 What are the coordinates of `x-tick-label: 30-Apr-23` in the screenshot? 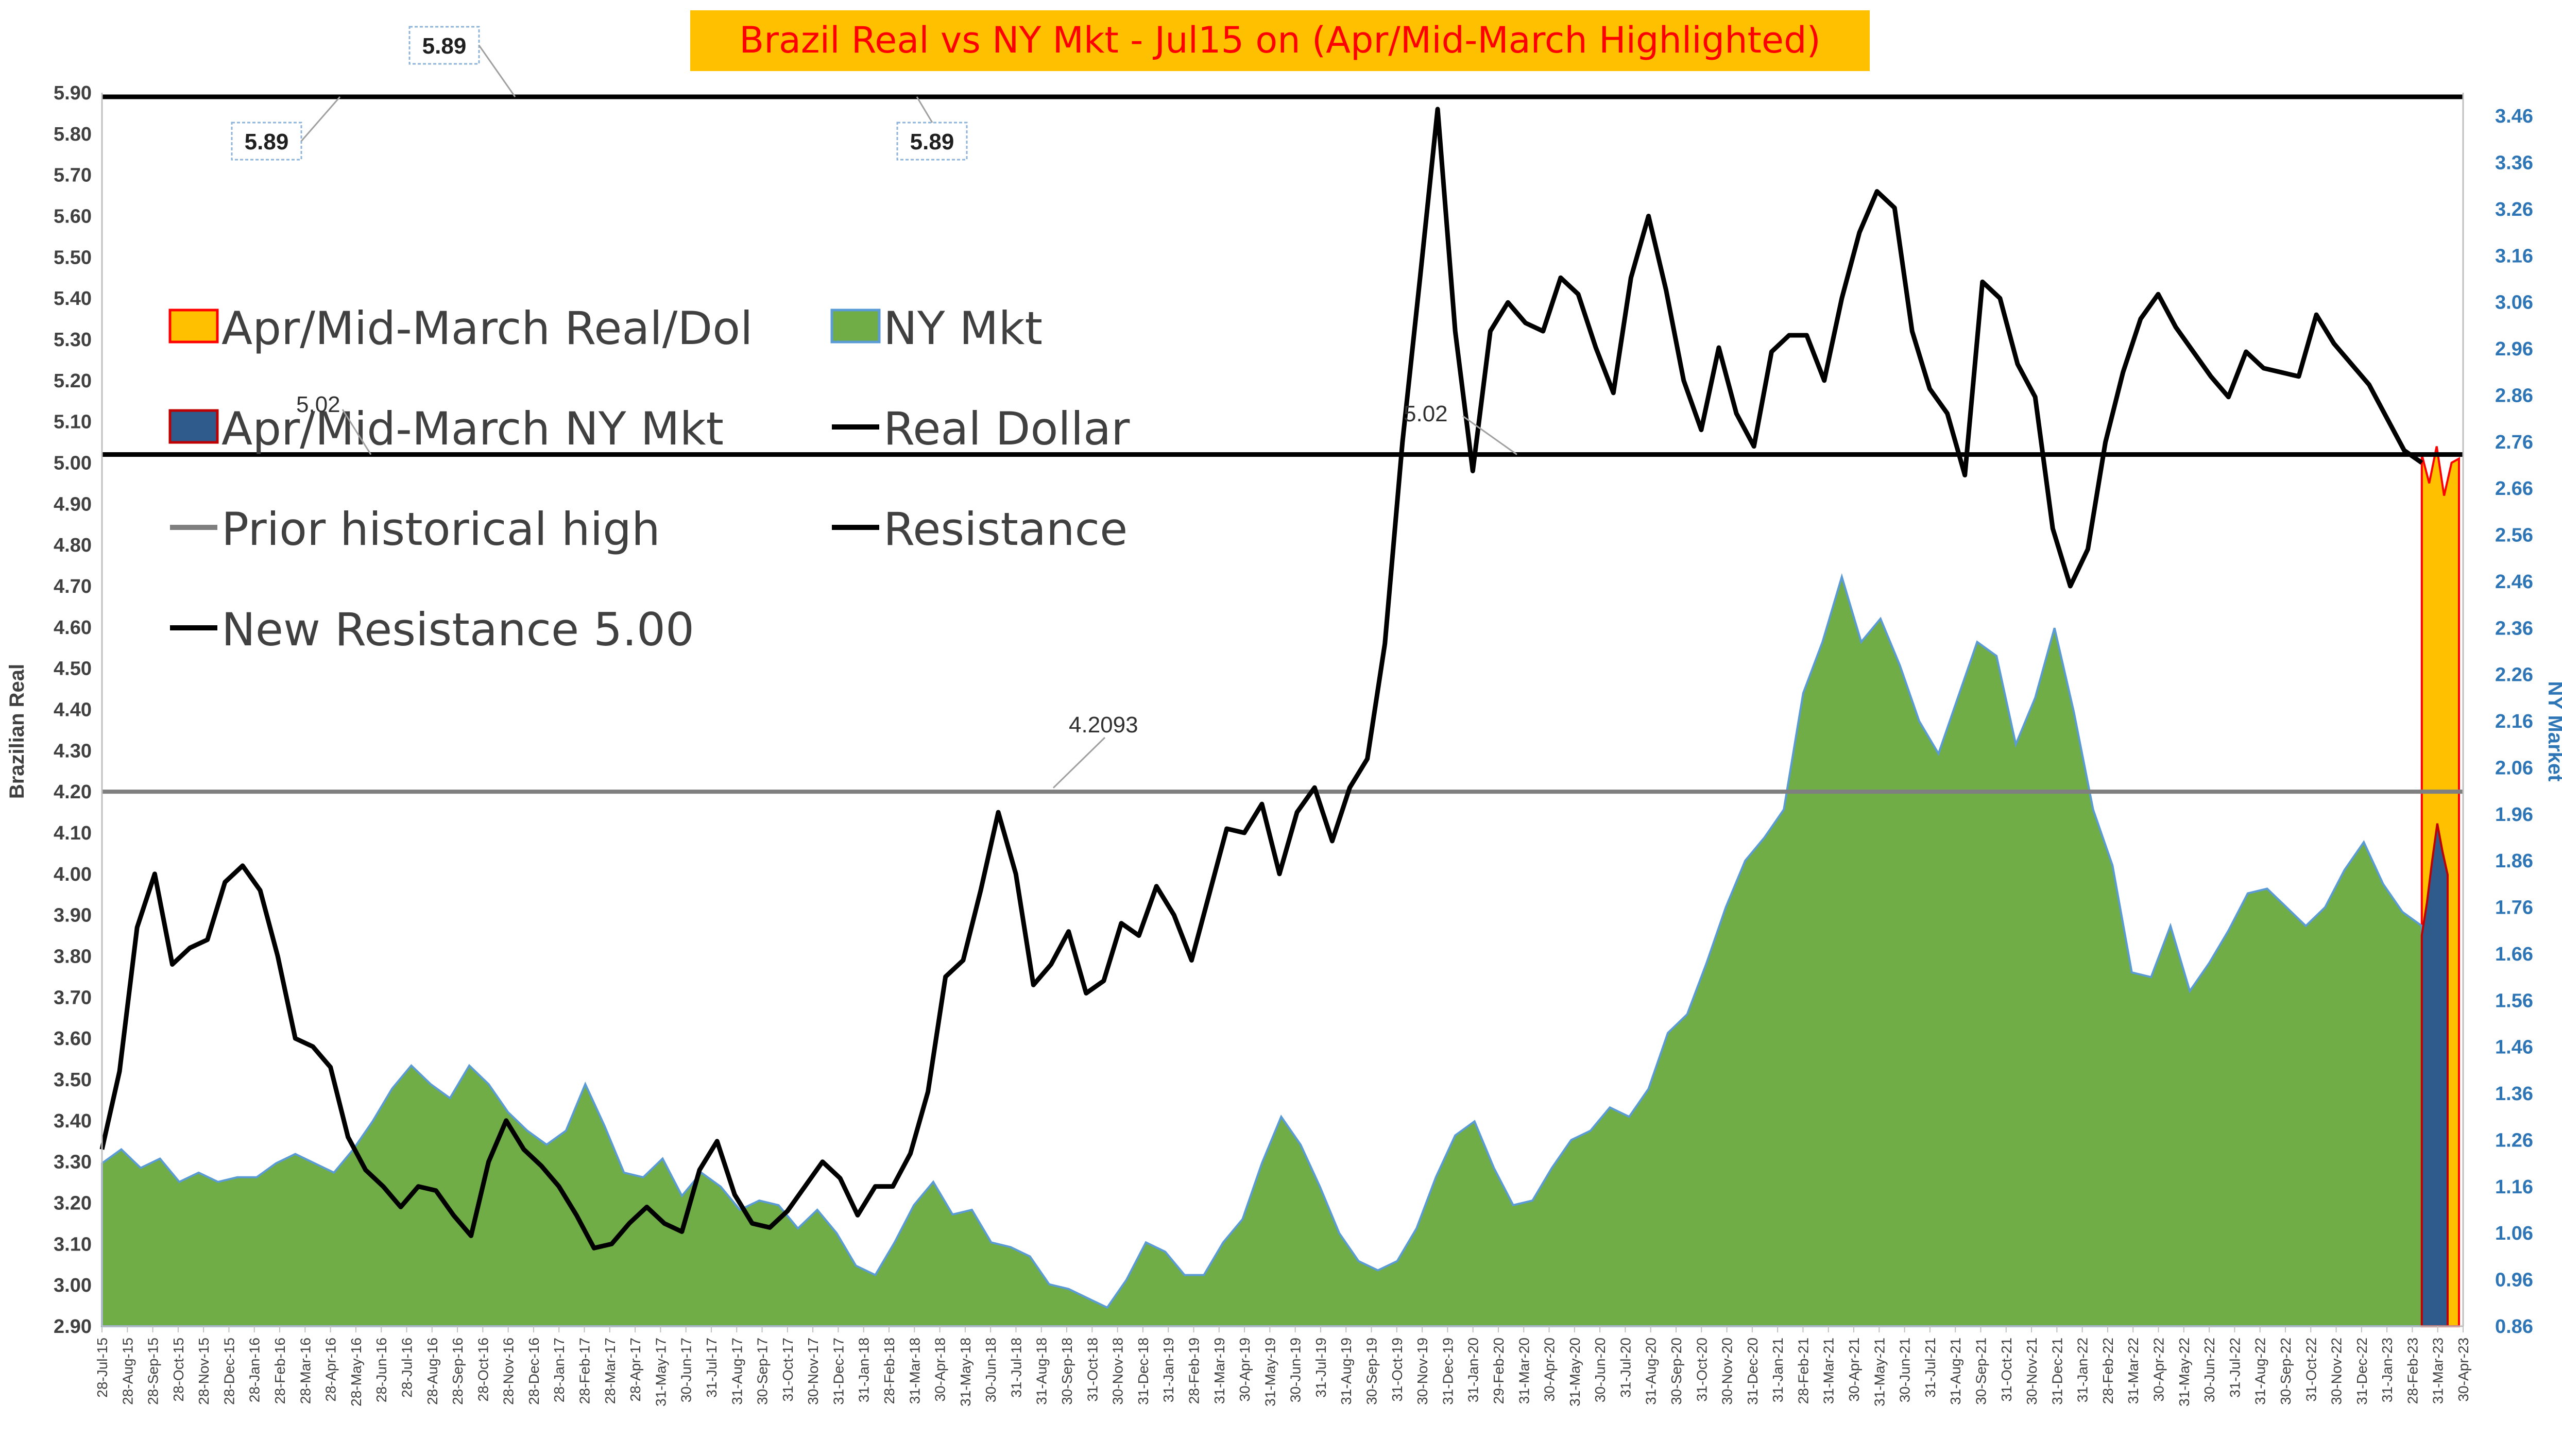 It's located at (2463, 1370).